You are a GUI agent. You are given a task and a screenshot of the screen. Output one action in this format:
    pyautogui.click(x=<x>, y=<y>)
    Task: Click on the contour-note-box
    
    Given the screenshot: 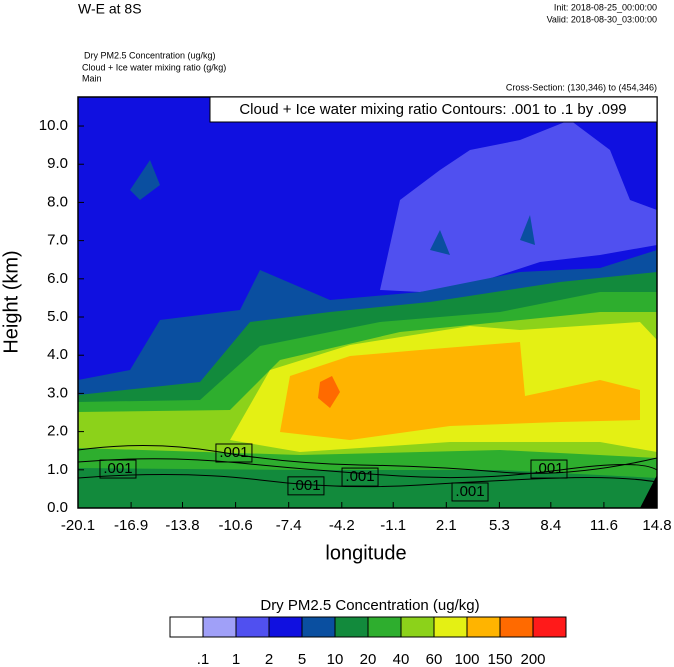 What is the action you would take?
    pyautogui.click(x=433, y=109)
    